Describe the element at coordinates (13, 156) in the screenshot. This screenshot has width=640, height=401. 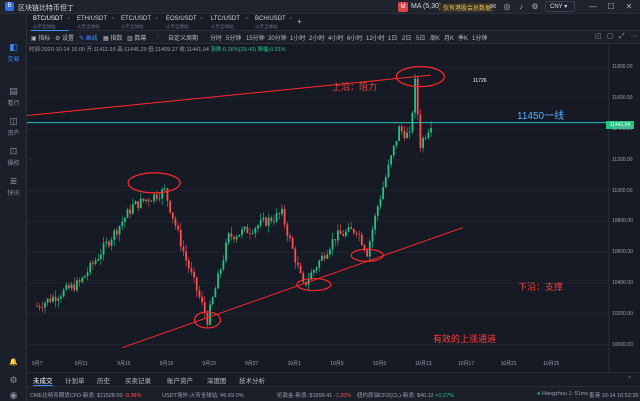
I see `sidebar-item-auth: ⊡ 操权` at that location.